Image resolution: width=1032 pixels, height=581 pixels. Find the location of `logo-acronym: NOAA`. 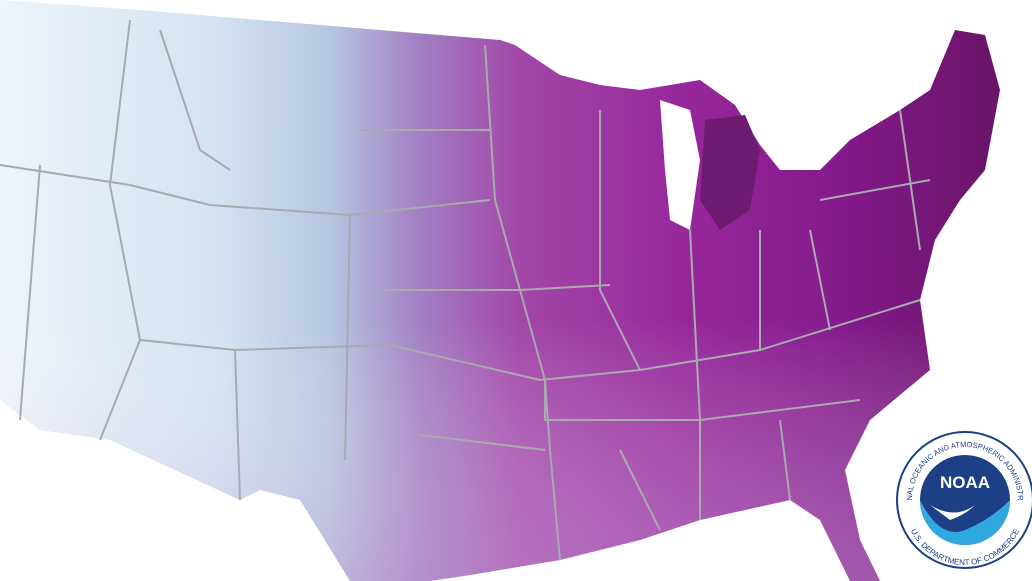

logo-acronym: NOAA is located at coordinates (965, 482).